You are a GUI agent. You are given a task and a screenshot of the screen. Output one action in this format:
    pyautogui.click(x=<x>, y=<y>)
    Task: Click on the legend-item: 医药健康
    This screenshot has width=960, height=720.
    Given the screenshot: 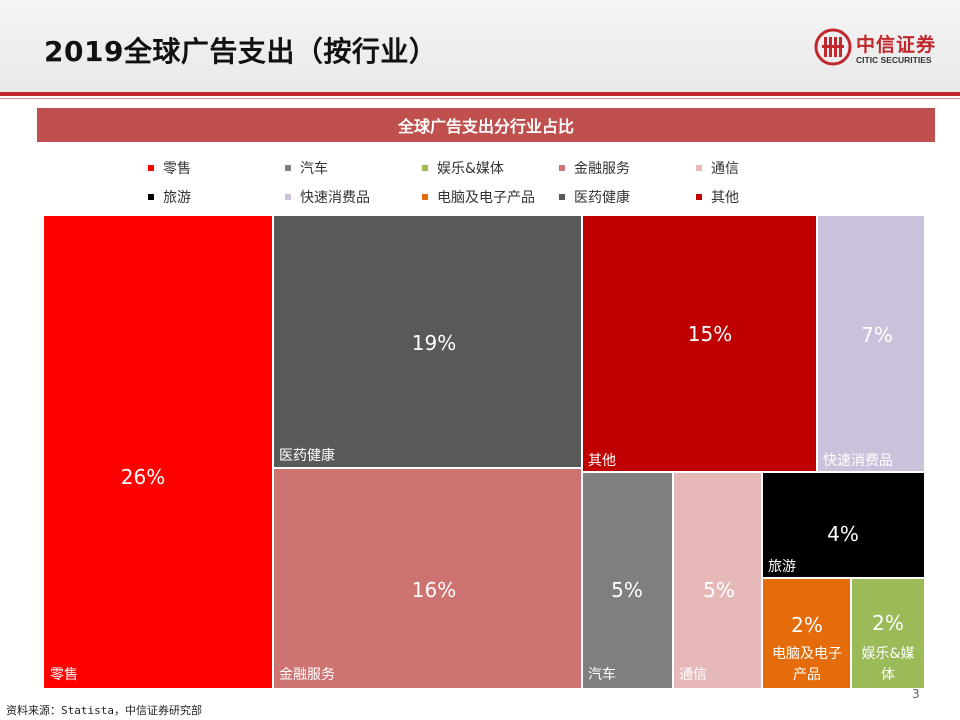 What is the action you would take?
    pyautogui.click(x=627, y=197)
    